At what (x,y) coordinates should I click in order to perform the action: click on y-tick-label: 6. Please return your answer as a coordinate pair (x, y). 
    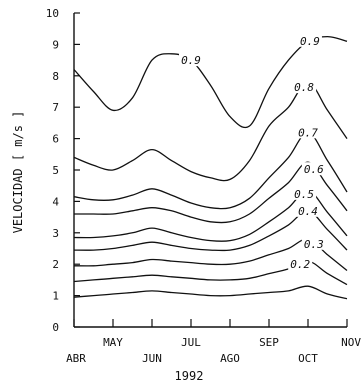
    Looking at the image, I should click on (55, 139).